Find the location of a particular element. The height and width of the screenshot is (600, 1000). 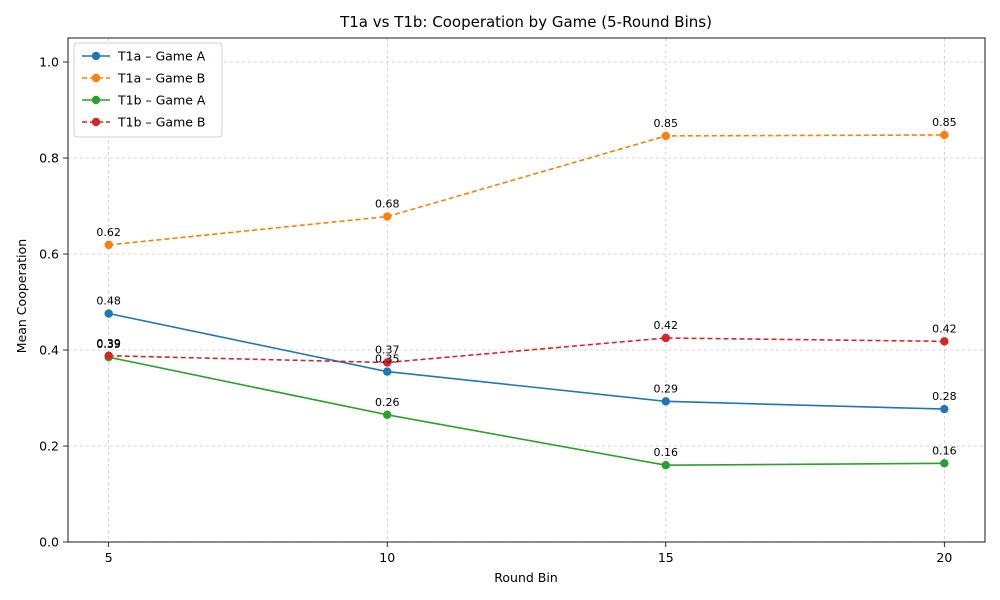

x-tick-label: 15 is located at coordinates (666, 557).